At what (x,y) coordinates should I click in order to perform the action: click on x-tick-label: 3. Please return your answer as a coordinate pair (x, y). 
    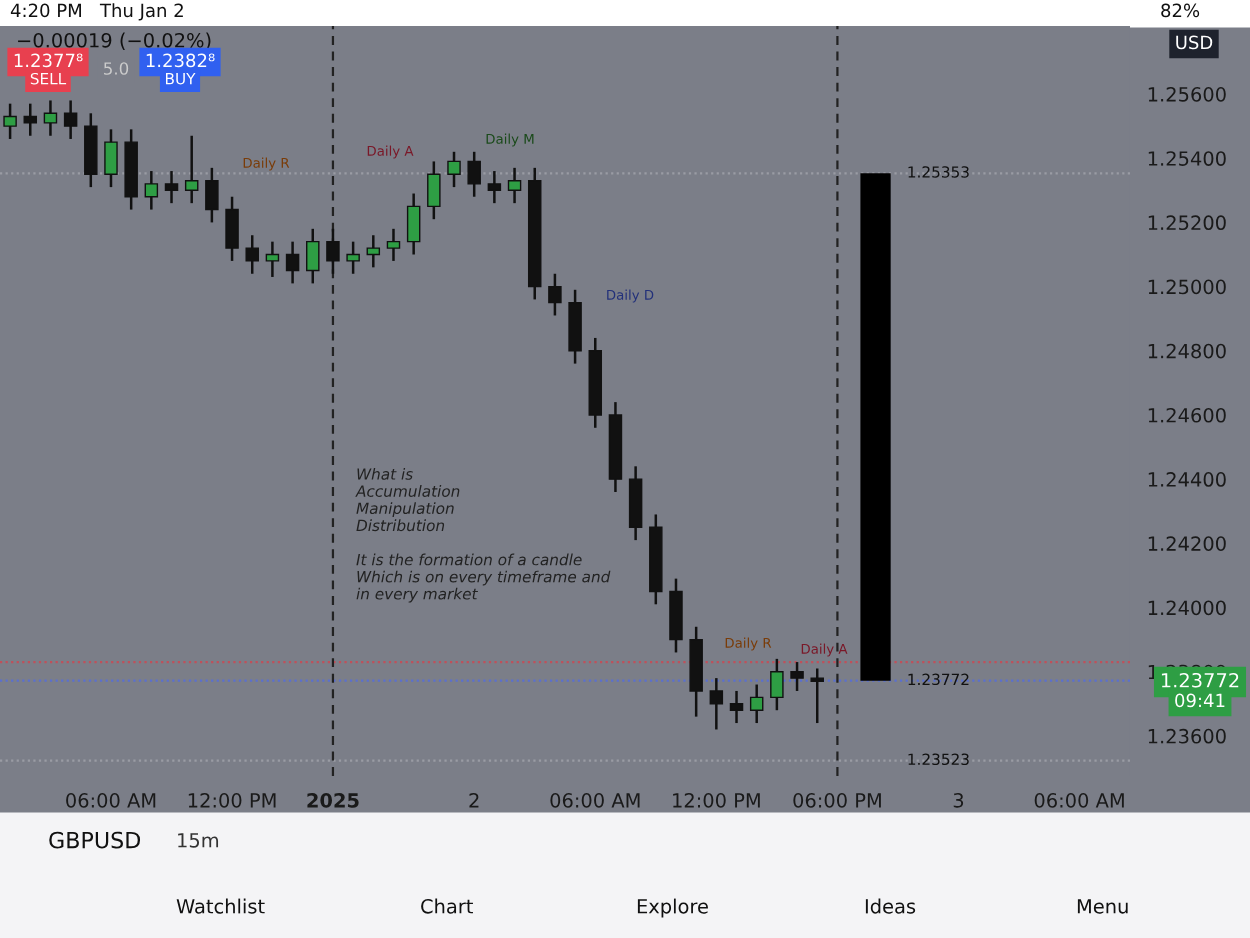
    Looking at the image, I should click on (958, 800).